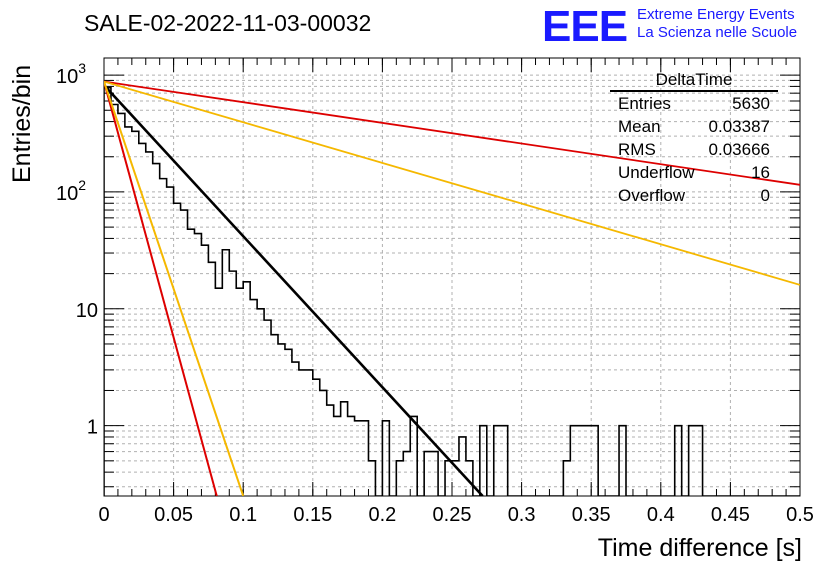  Describe the element at coordinates (639, 126) in the screenshot. I see `stats-label: Mean` at that location.